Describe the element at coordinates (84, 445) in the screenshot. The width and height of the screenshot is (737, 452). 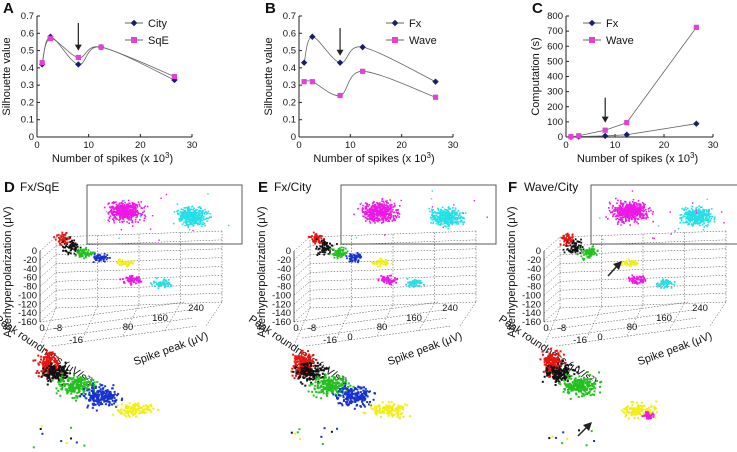
I see `proj-outlier` at that location.